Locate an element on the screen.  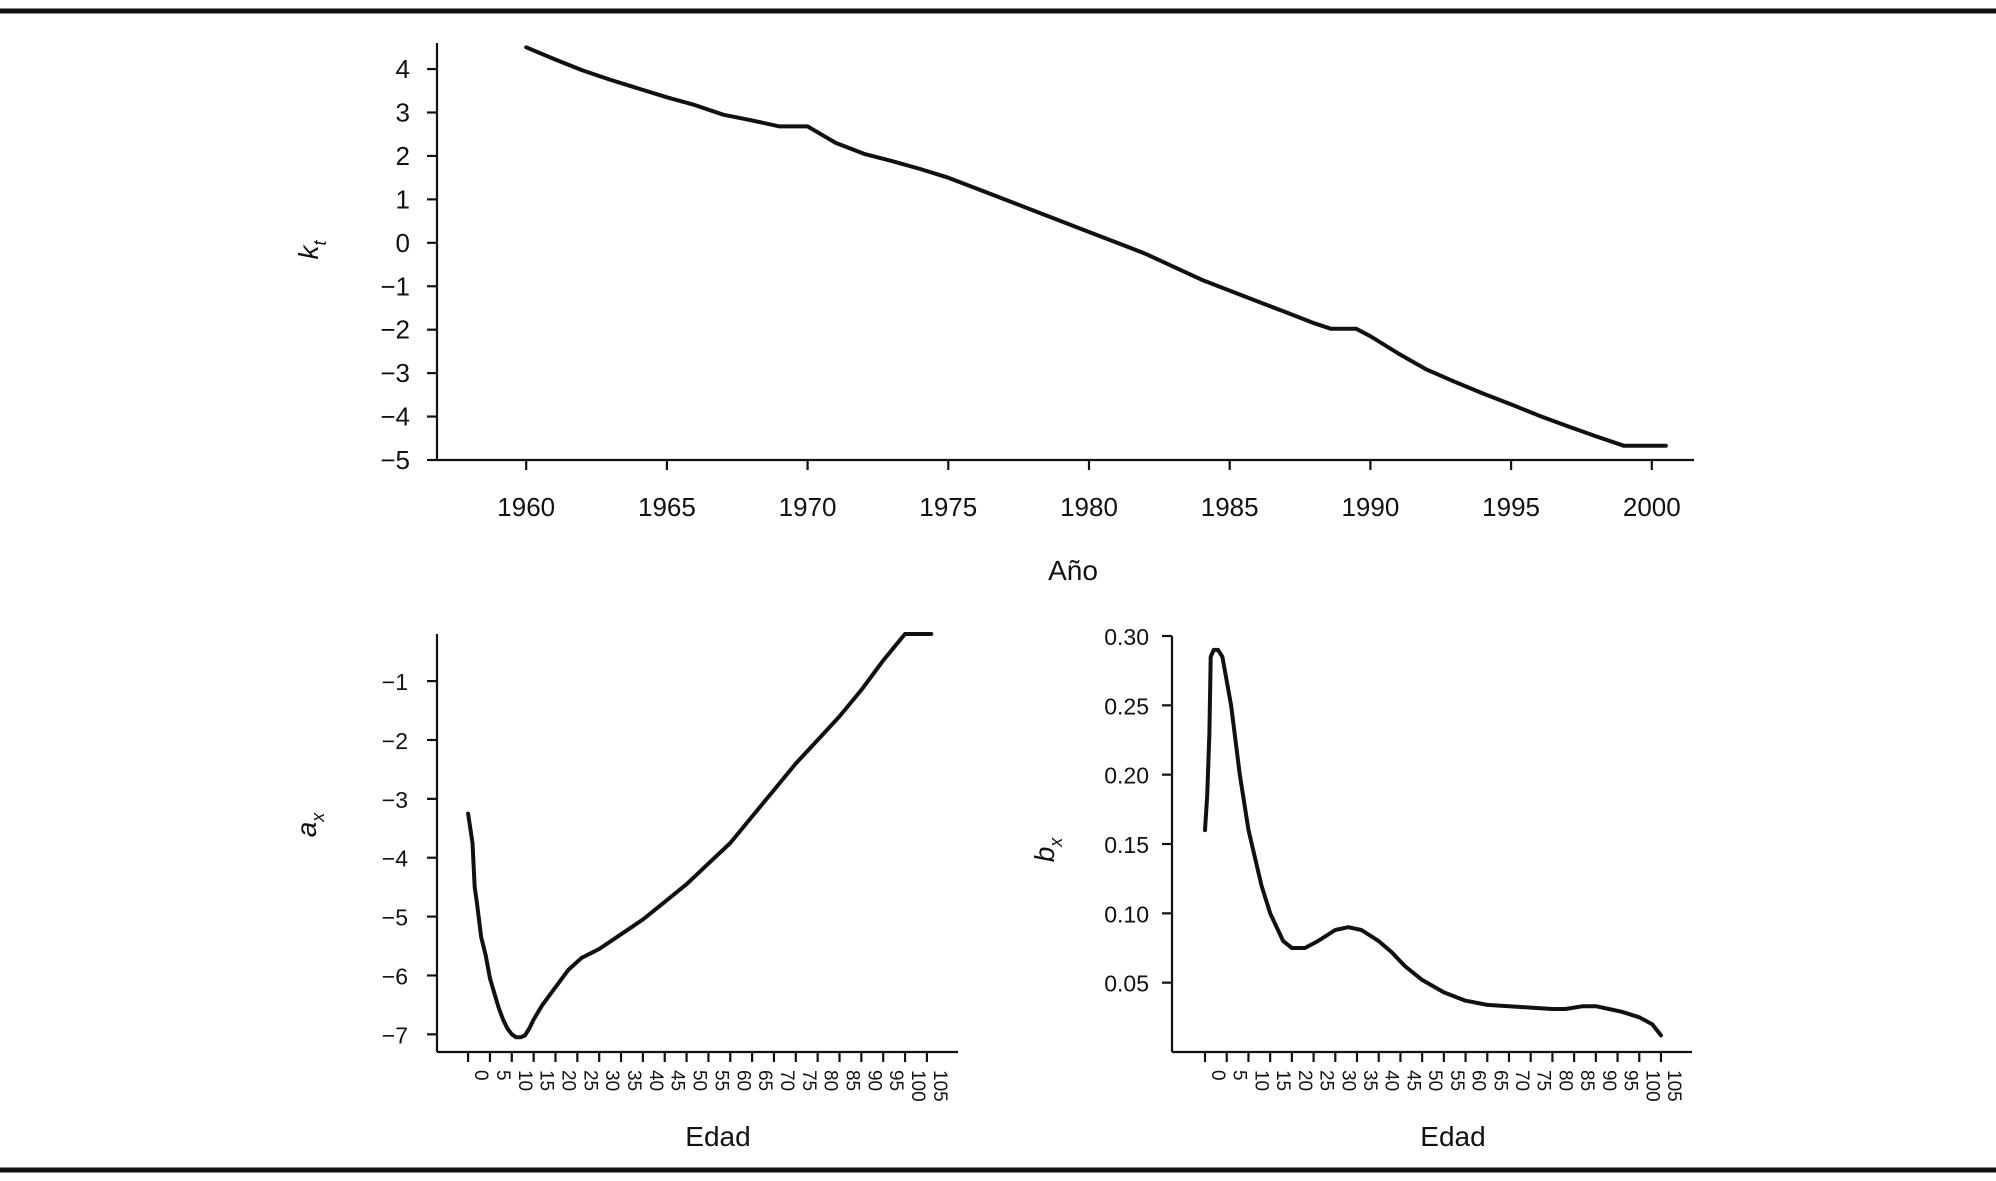
y-axis-title: bx is located at coordinates (1047, 850).